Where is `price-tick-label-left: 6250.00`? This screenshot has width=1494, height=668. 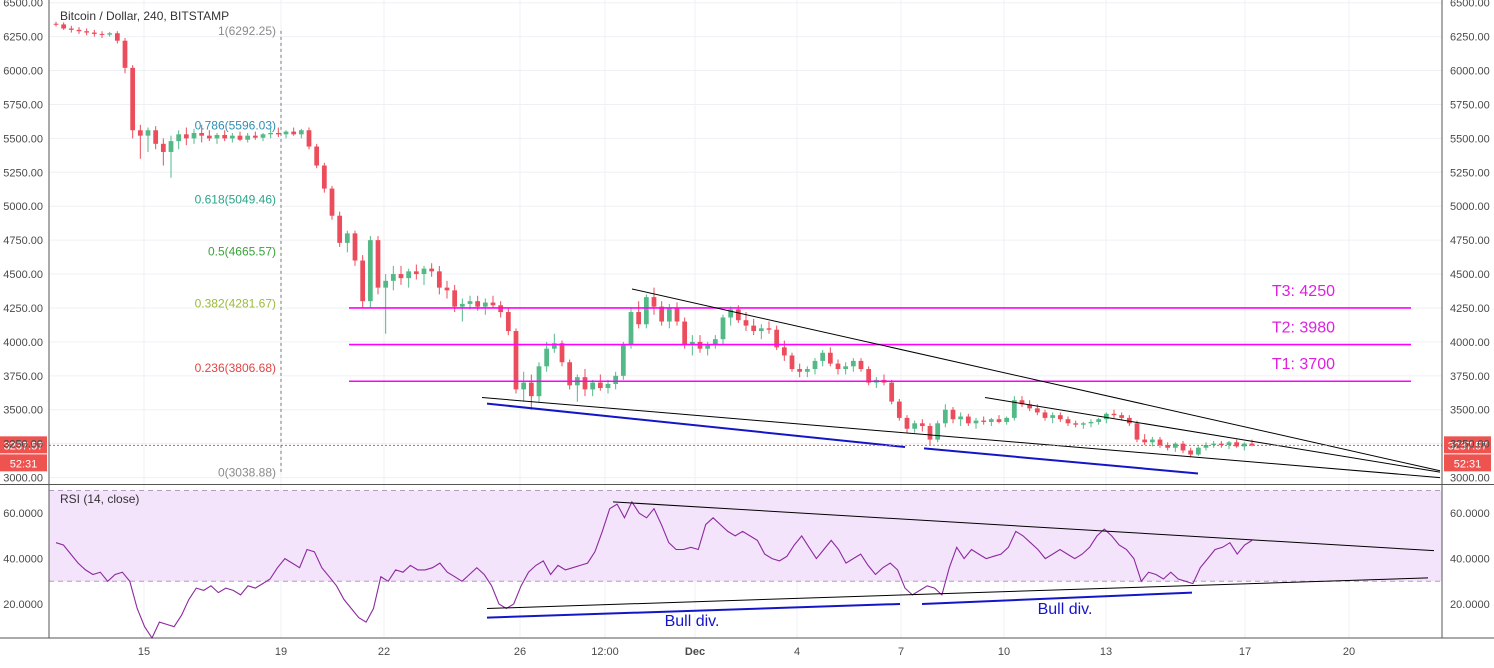
price-tick-label-left: 6250.00 is located at coordinates (23, 38).